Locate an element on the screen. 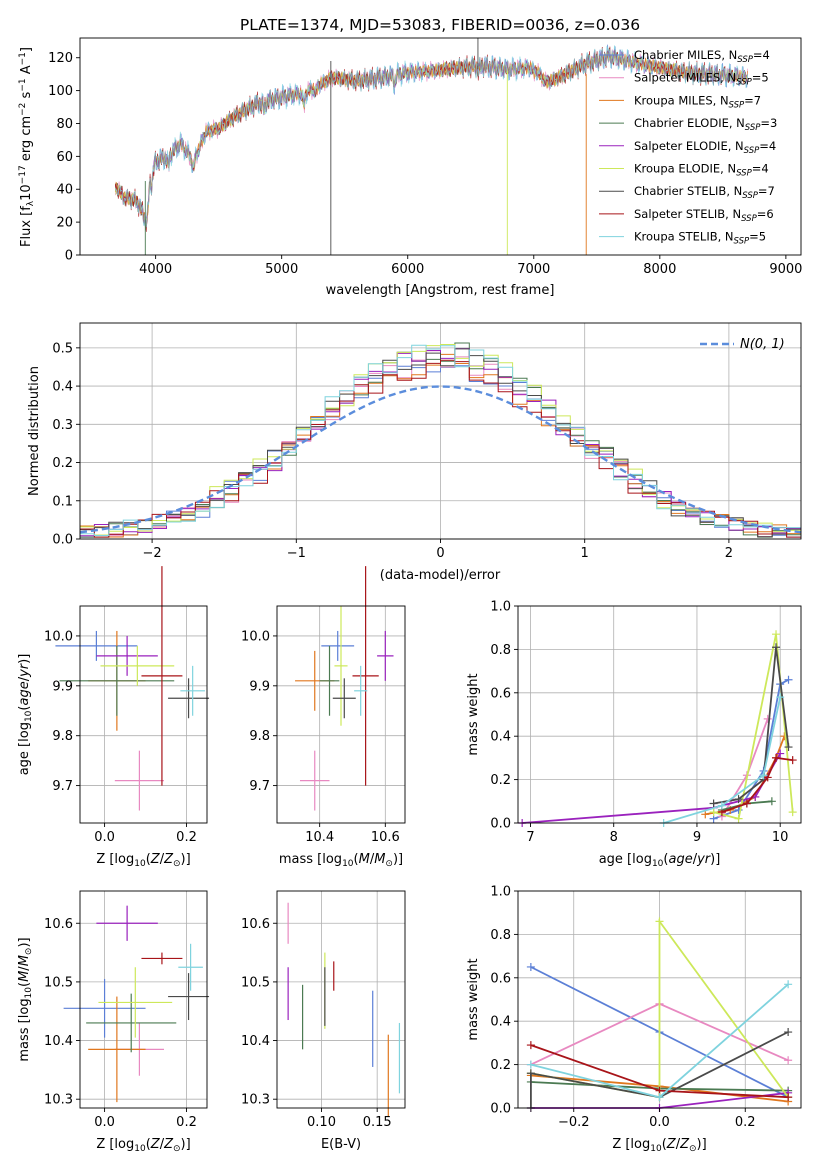 The image size is (819, 1170). age-vs-mass-panel: 10.4 10.6 9.7 9.8 9.9 10.0 mass [log10(M/M⊙)] is located at coordinates (323, 717).